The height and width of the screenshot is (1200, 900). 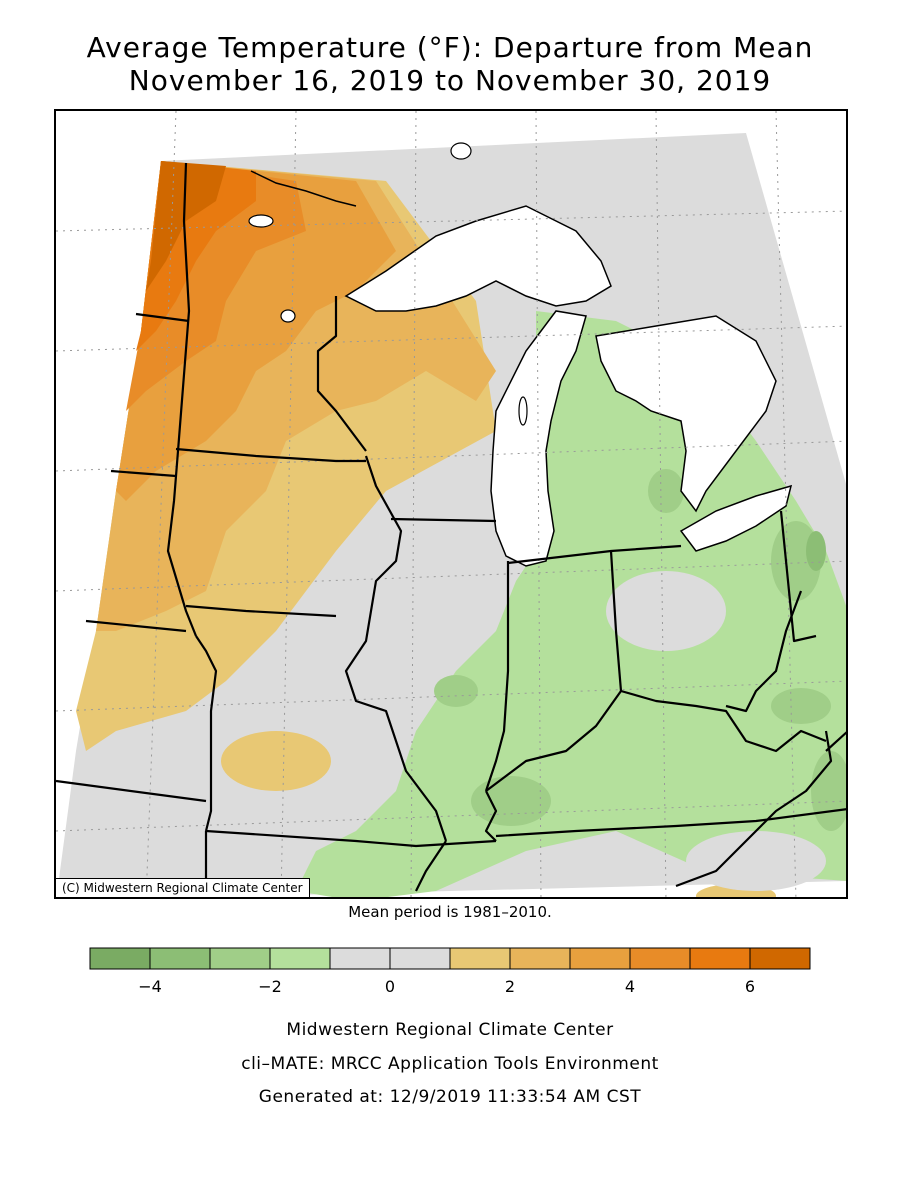 I want to click on border-in-ky, so click(x=656, y=740).